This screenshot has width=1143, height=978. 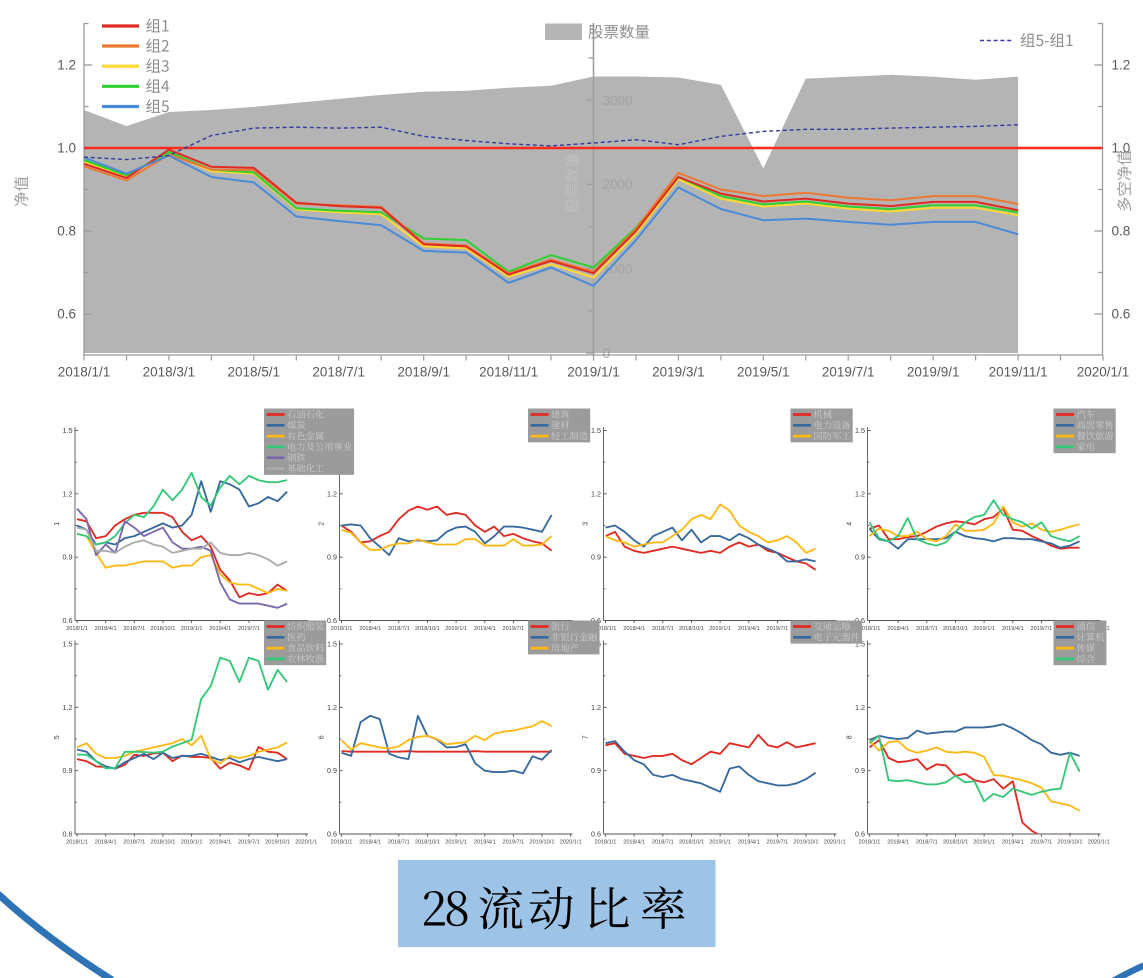 I want to click on svg-text: 1.0, so click(x=1121, y=148).